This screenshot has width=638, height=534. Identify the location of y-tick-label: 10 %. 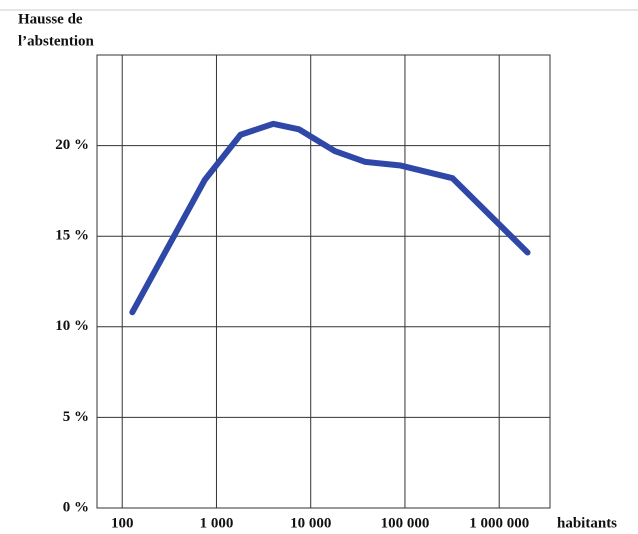
(72, 326).